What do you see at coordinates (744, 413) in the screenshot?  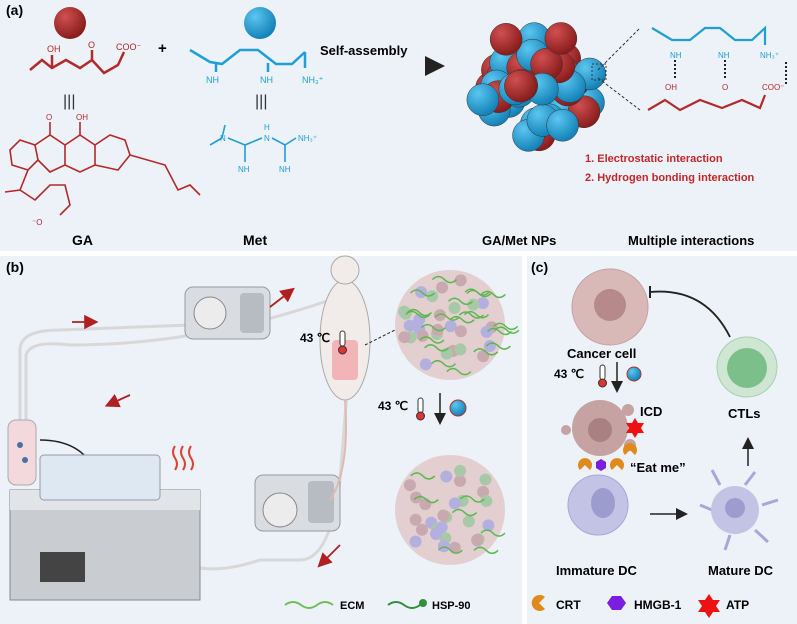 I see `ctls-label: CTLs` at bounding box center [744, 413].